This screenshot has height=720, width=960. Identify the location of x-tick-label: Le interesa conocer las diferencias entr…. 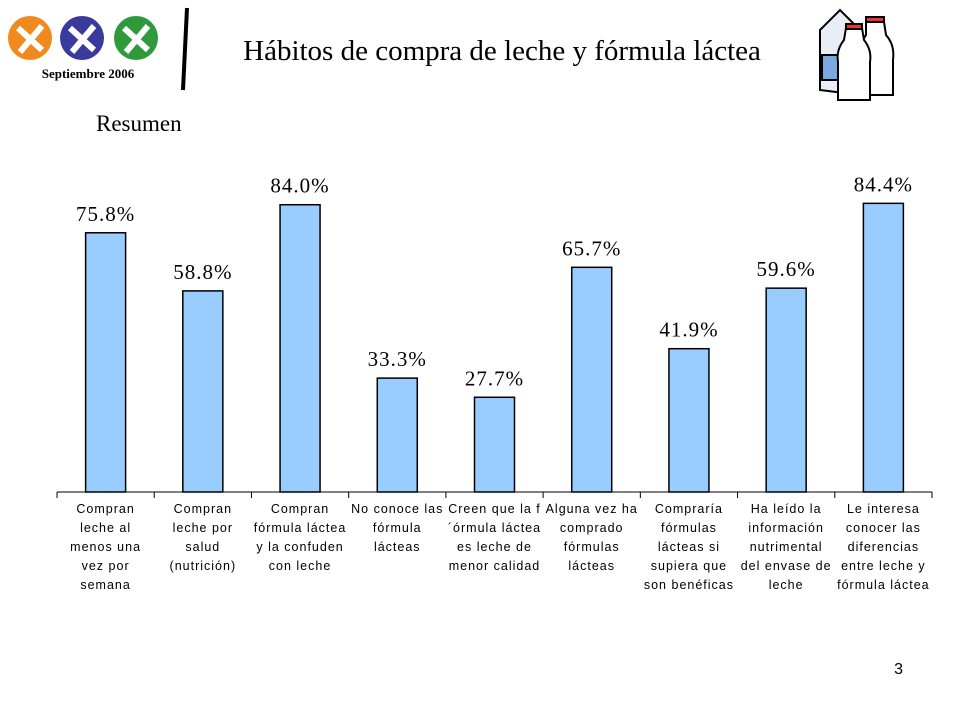
(883, 547).